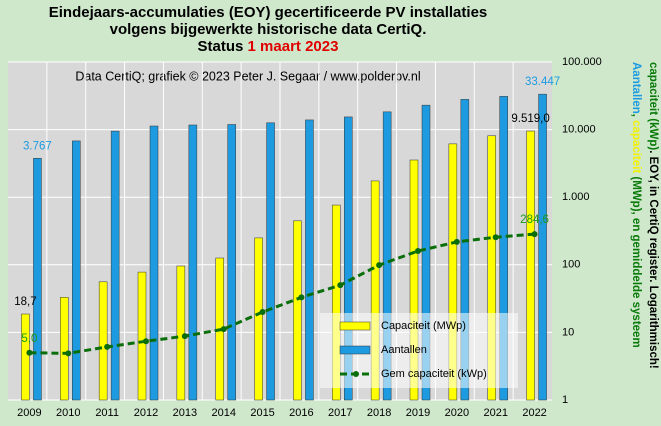 The width and height of the screenshot is (661, 426). What do you see at coordinates (636, 88) in the screenshot?
I see `y-axis-label-part: Aantallen` at bounding box center [636, 88].